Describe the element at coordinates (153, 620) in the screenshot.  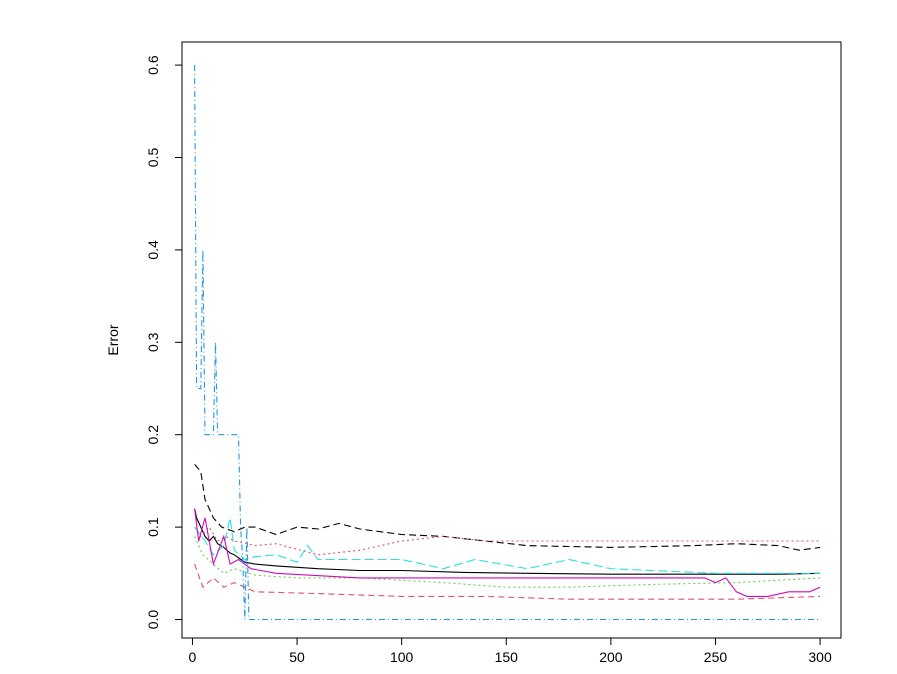
I see `y-tick-label: 0.0` at that location.